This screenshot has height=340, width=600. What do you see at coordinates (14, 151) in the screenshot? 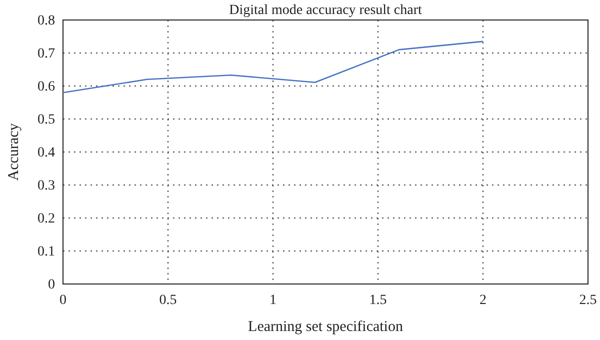
I see `y-axis-title: Accuracy` at bounding box center [14, 151].